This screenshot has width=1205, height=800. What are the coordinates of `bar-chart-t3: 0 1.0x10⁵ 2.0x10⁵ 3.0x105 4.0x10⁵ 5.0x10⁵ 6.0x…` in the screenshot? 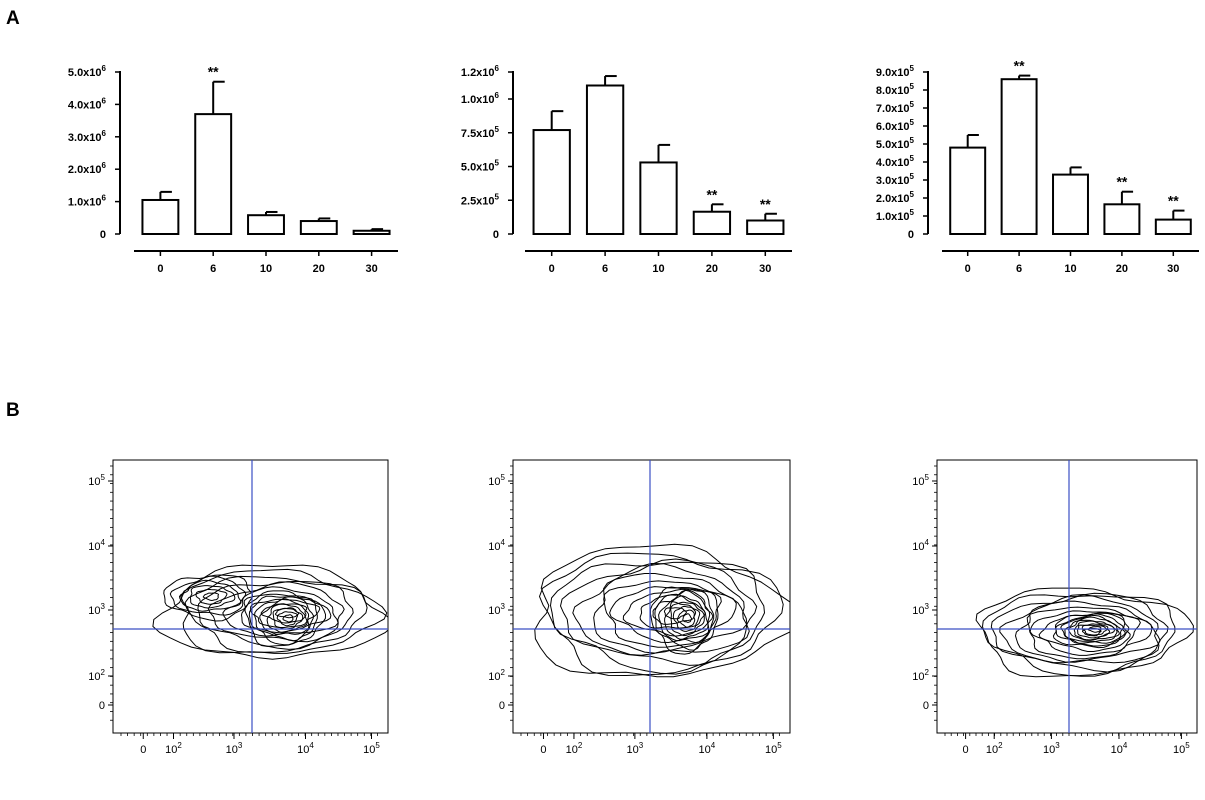 It's located at (1037, 166).